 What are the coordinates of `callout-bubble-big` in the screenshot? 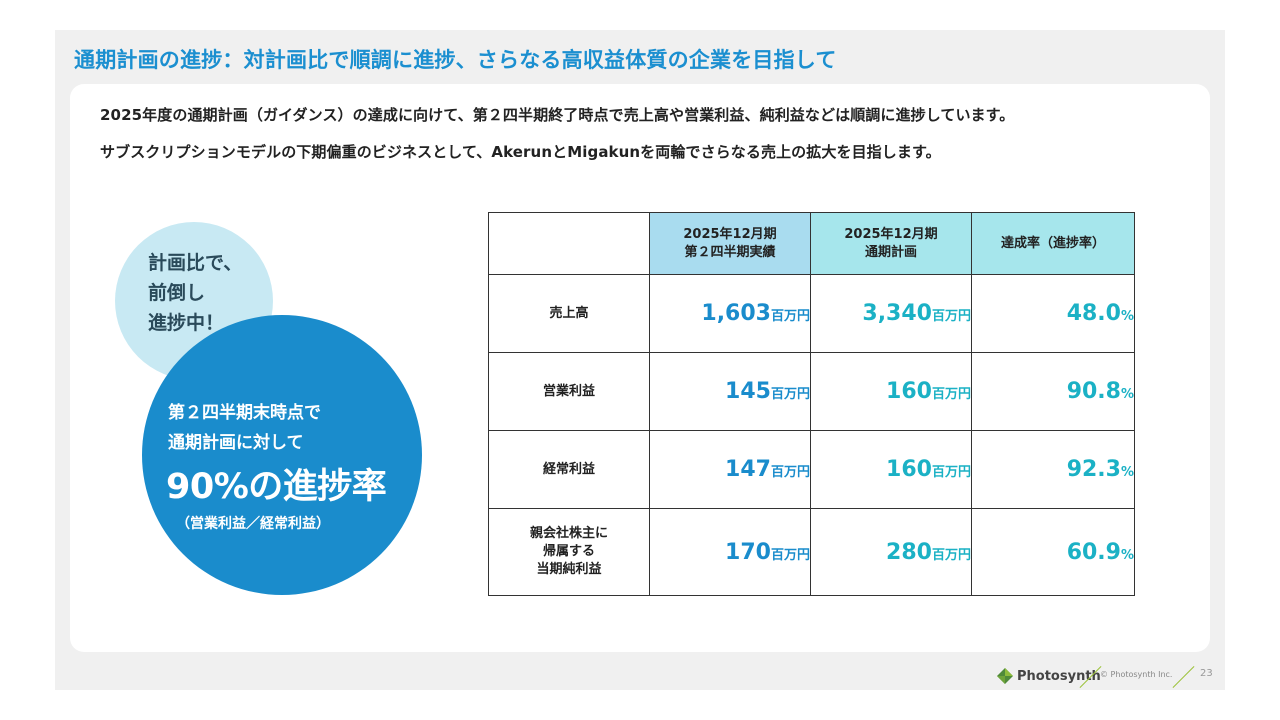 It's located at (282, 455).